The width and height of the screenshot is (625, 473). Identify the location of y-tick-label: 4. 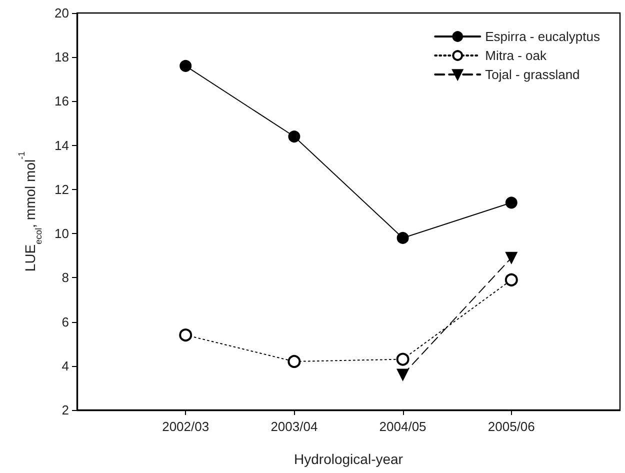
(65, 366).